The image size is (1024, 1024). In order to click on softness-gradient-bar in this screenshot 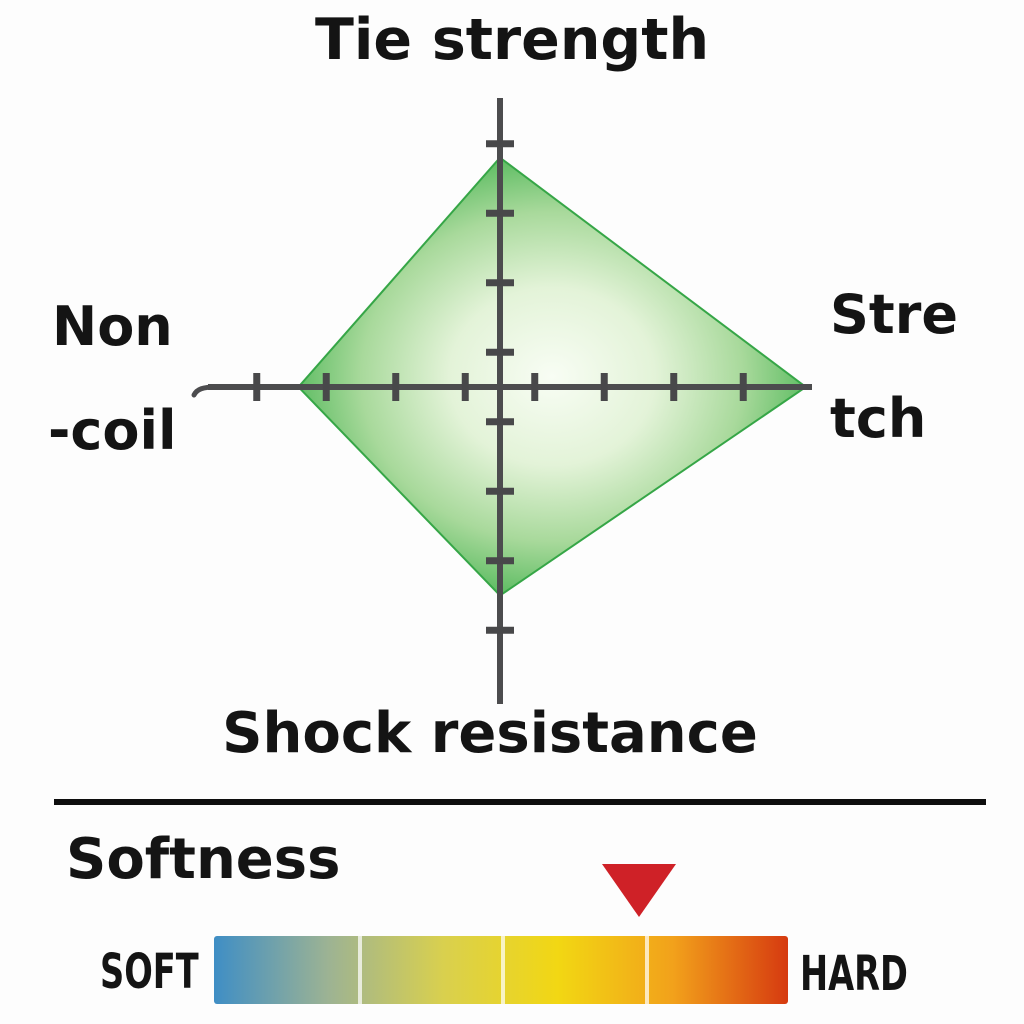, I will do `click(501, 970)`.